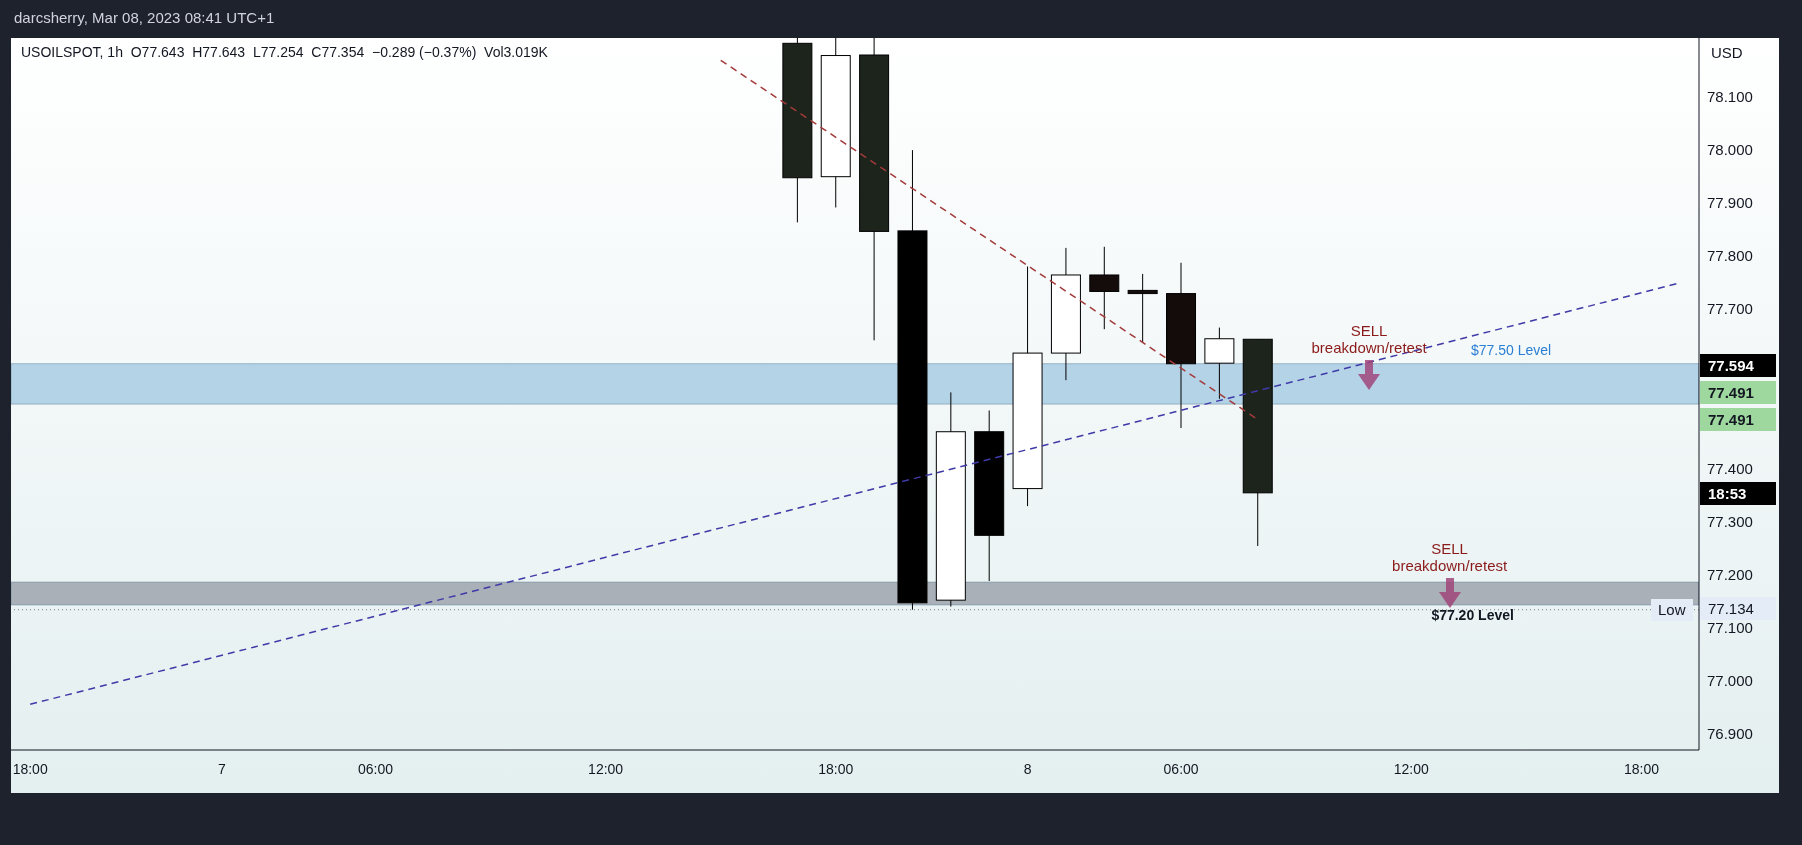  I want to click on text: USOILSPOT, 1h O77.643 H77.643 L77.254 C77.354 −0.289 (−0.37%) Vol3.019K, so click(284, 52).